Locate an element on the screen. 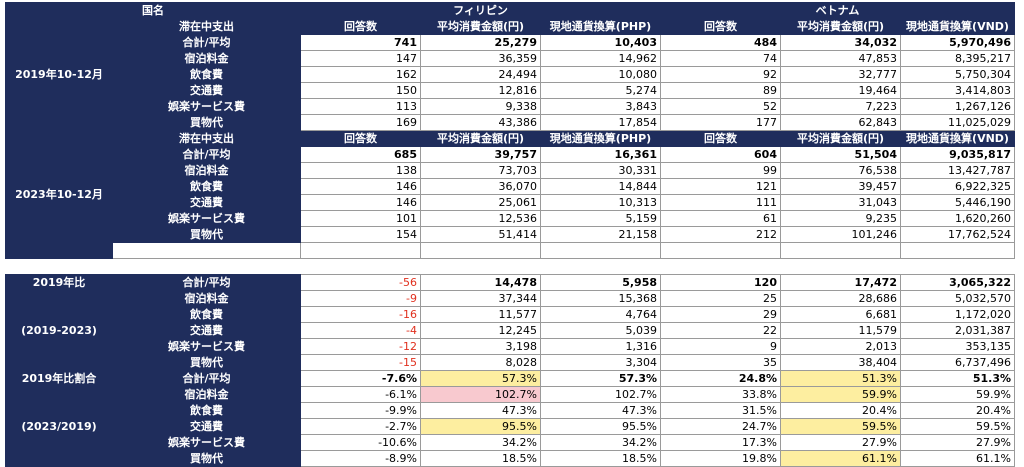 The image size is (1024, 467). spacer-row is located at coordinates (510, 266).